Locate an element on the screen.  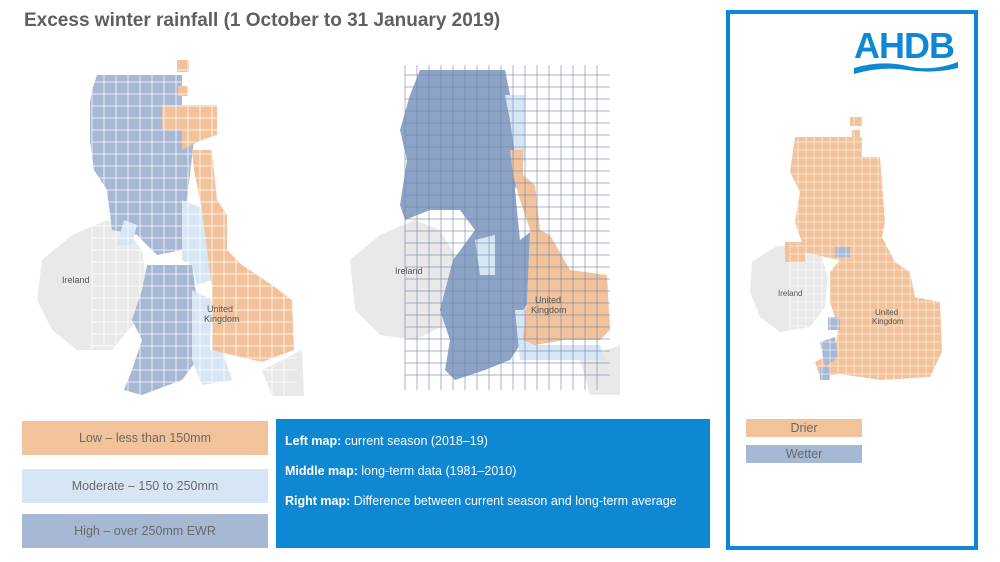
logo-wave is located at coordinates (906, 68).